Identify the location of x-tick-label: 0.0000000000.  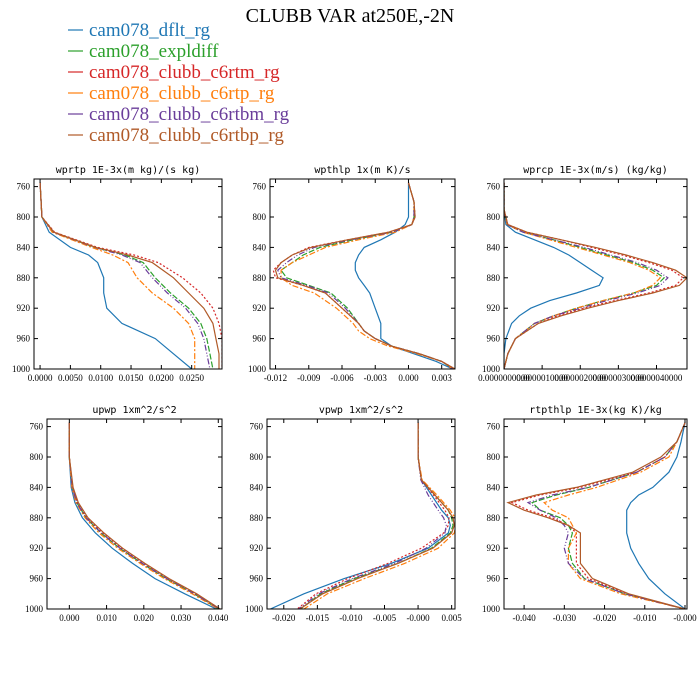
(504, 378).